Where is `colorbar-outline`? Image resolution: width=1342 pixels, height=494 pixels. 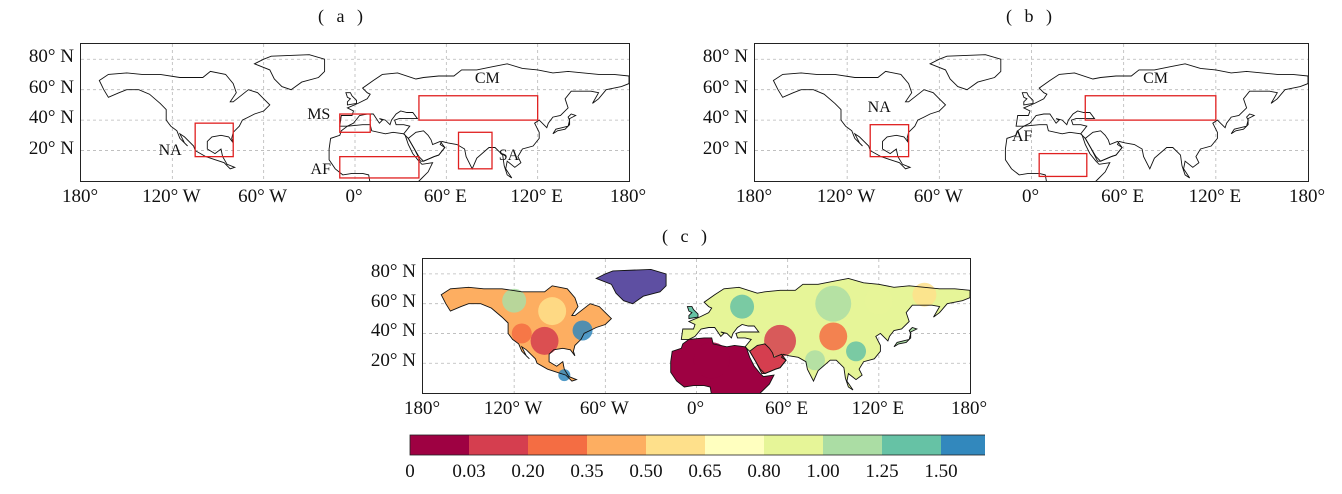
colorbar-outline is located at coordinates (697, 445).